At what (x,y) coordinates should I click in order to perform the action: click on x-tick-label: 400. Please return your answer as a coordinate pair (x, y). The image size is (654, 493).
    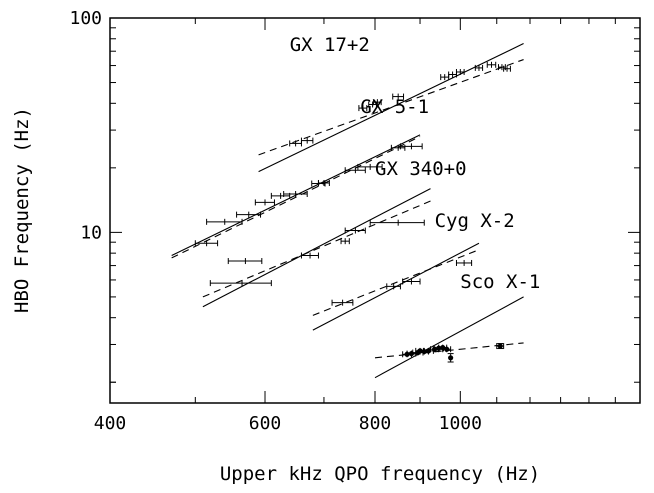
    Looking at the image, I should click on (110, 423).